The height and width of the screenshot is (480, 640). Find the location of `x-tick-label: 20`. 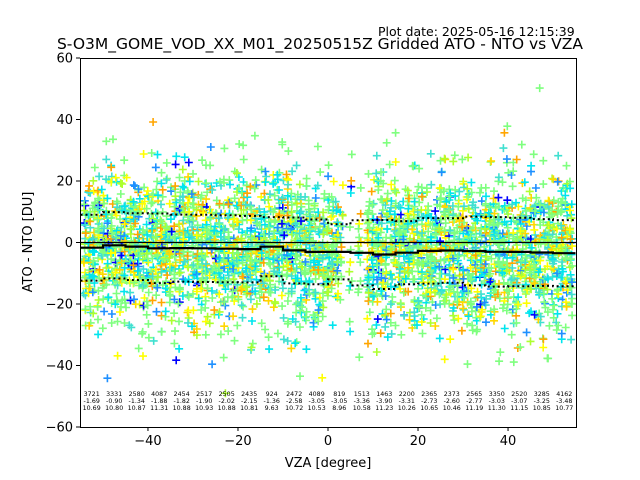

x-tick-label: 20 is located at coordinates (418, 441).